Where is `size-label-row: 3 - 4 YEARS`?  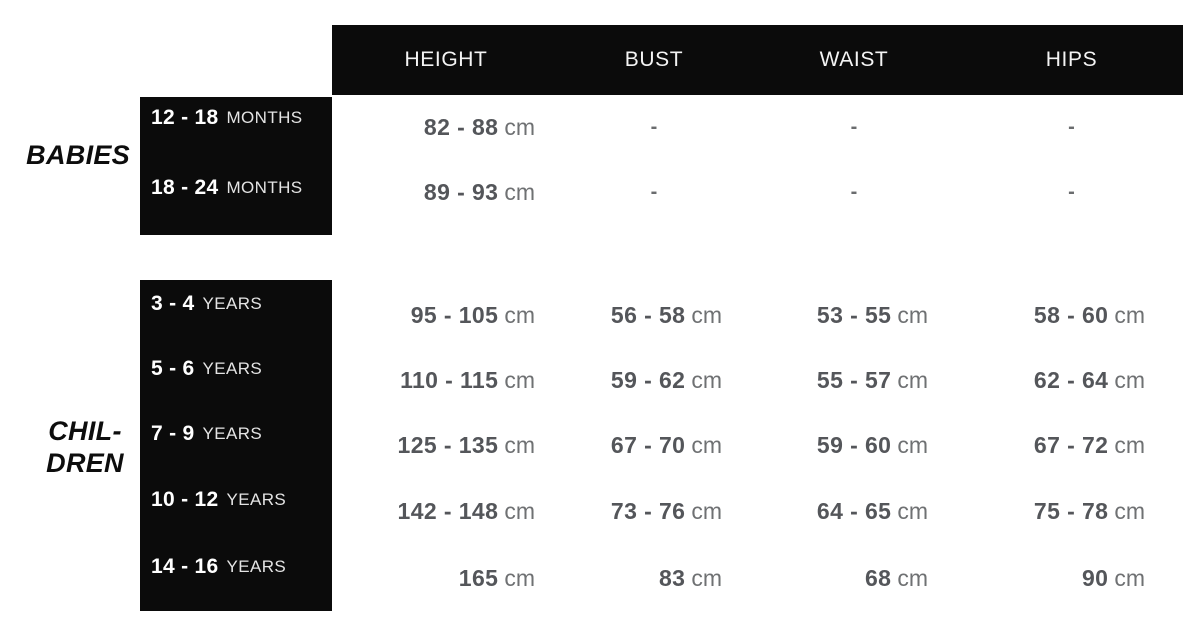 size-label-row: 3 - 4 YEARS is located at coordinates (206, 304).